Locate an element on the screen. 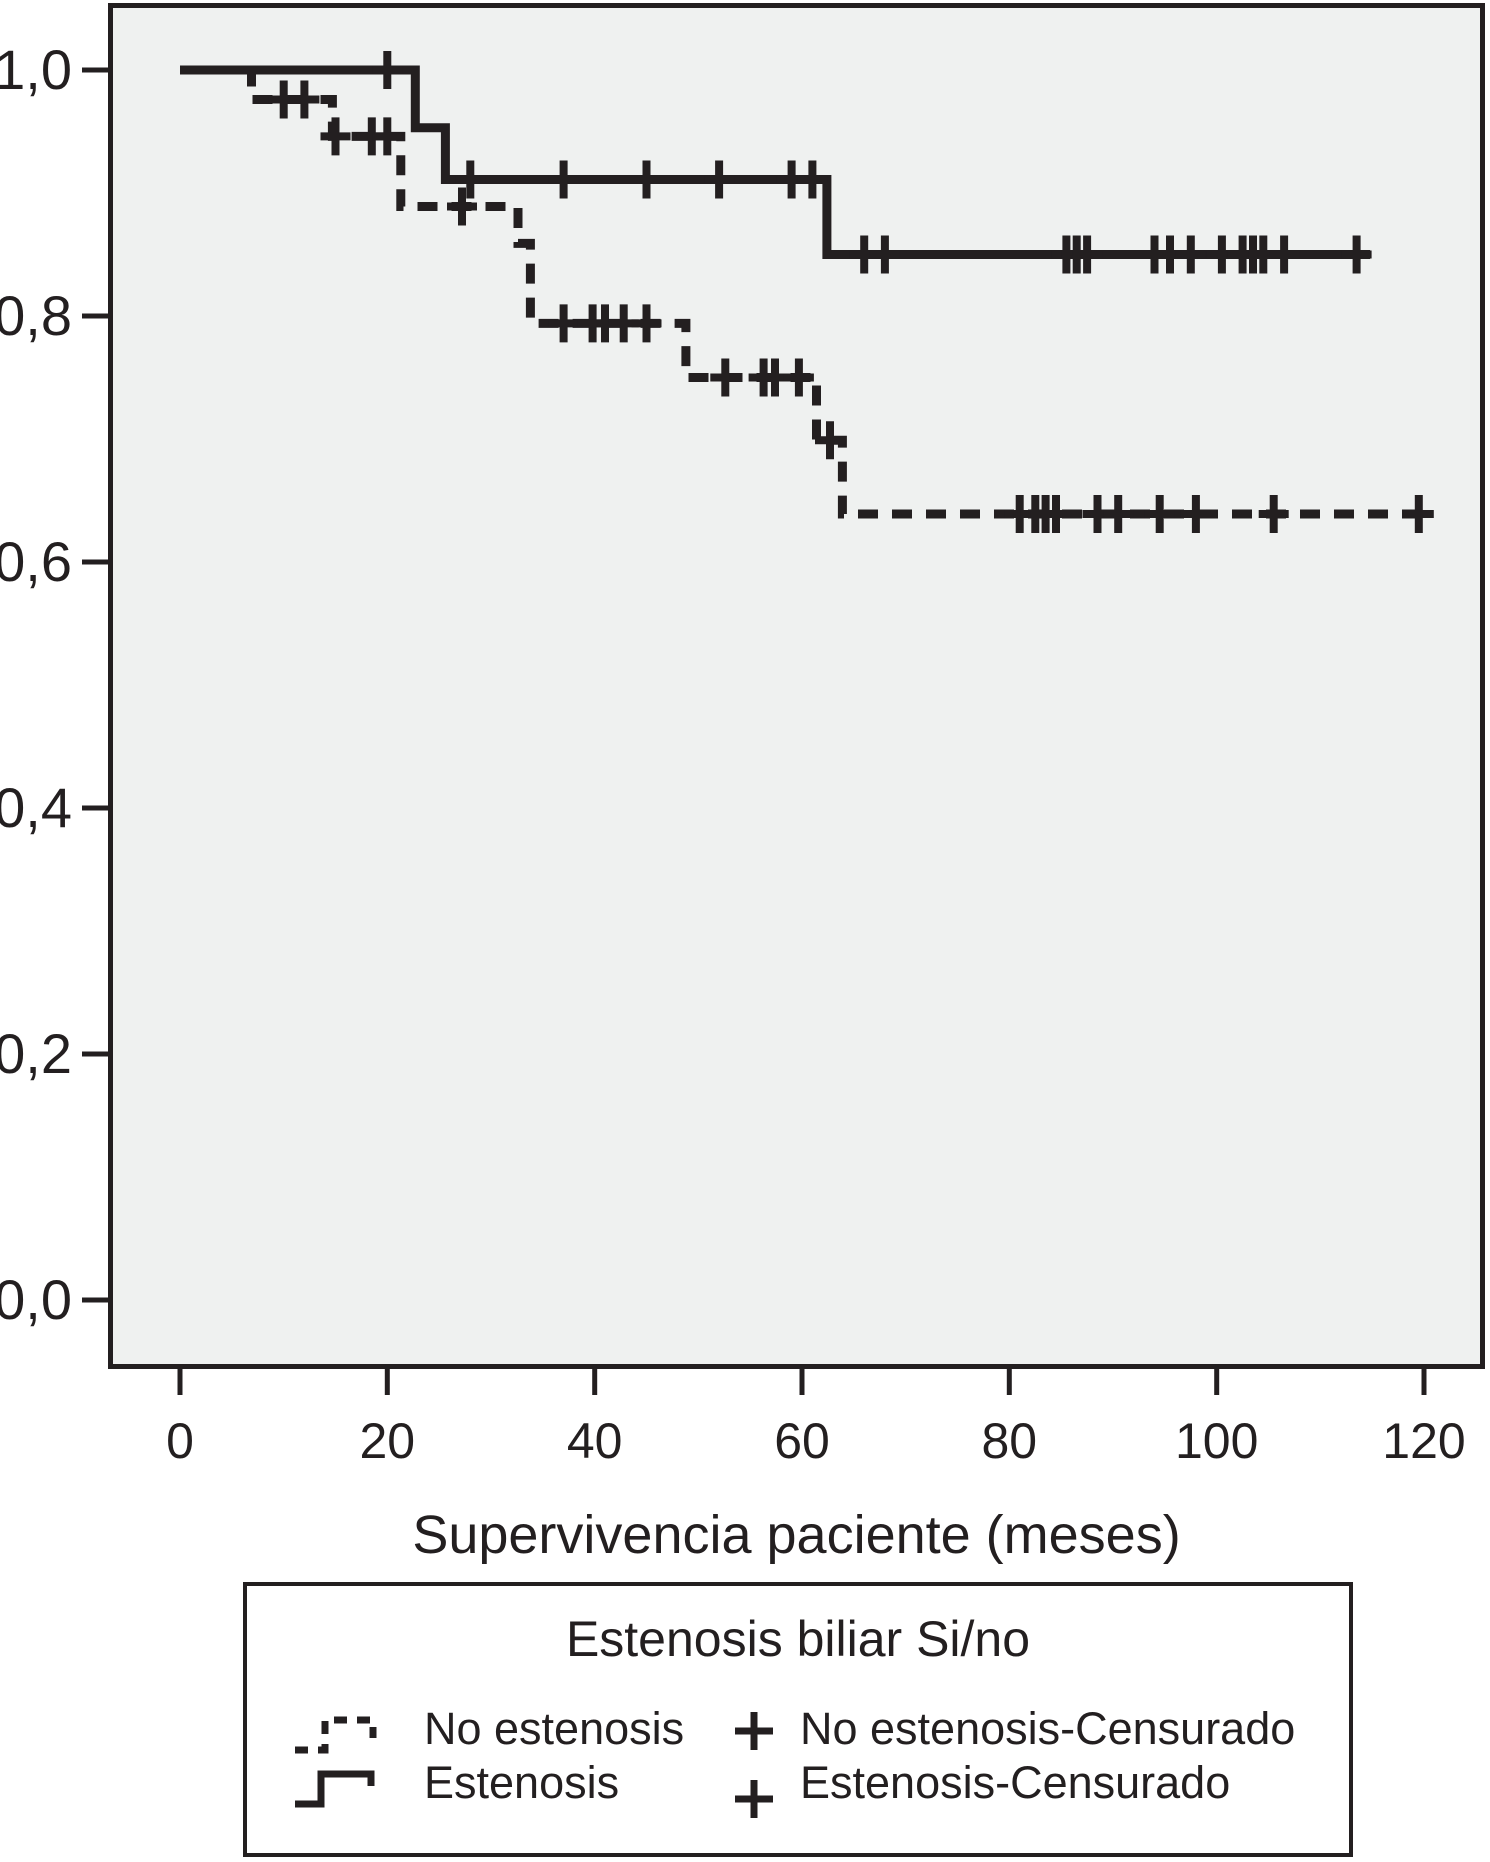 Image resolution: width=1490 pixels, height=1862 pixels. legend-item-no-estenosis: No estenosis is located at coordinates (554, 1728).